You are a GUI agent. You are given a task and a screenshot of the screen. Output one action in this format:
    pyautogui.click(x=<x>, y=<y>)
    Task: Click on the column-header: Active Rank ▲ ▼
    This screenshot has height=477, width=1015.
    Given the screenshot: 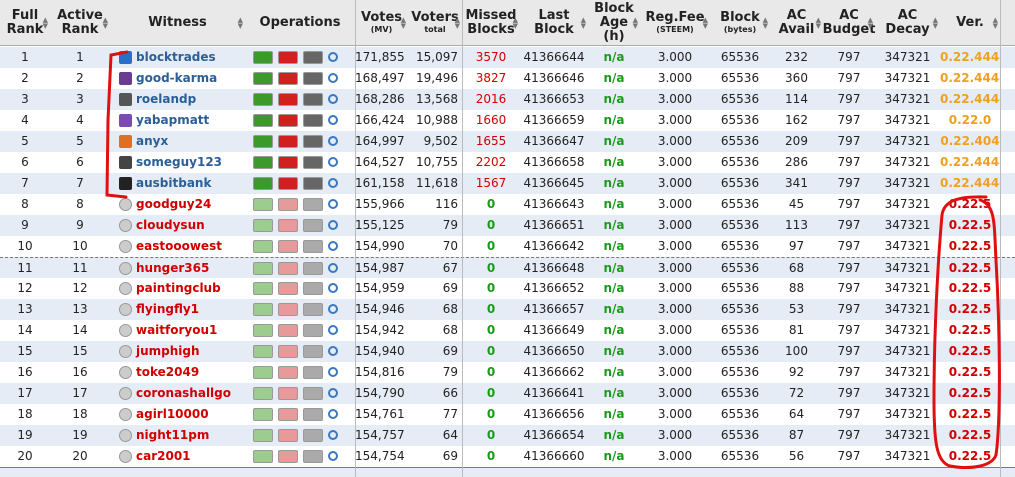 What is the action you would take?
    pyautogui.click(x=80, y=23)
    